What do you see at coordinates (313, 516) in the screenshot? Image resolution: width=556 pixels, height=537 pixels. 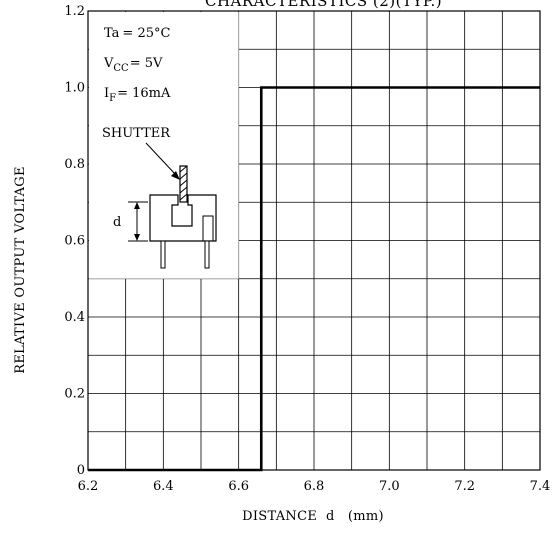 I see `x-axis-label: DISTANCE d (mm)` at bounding box center [313, 516].